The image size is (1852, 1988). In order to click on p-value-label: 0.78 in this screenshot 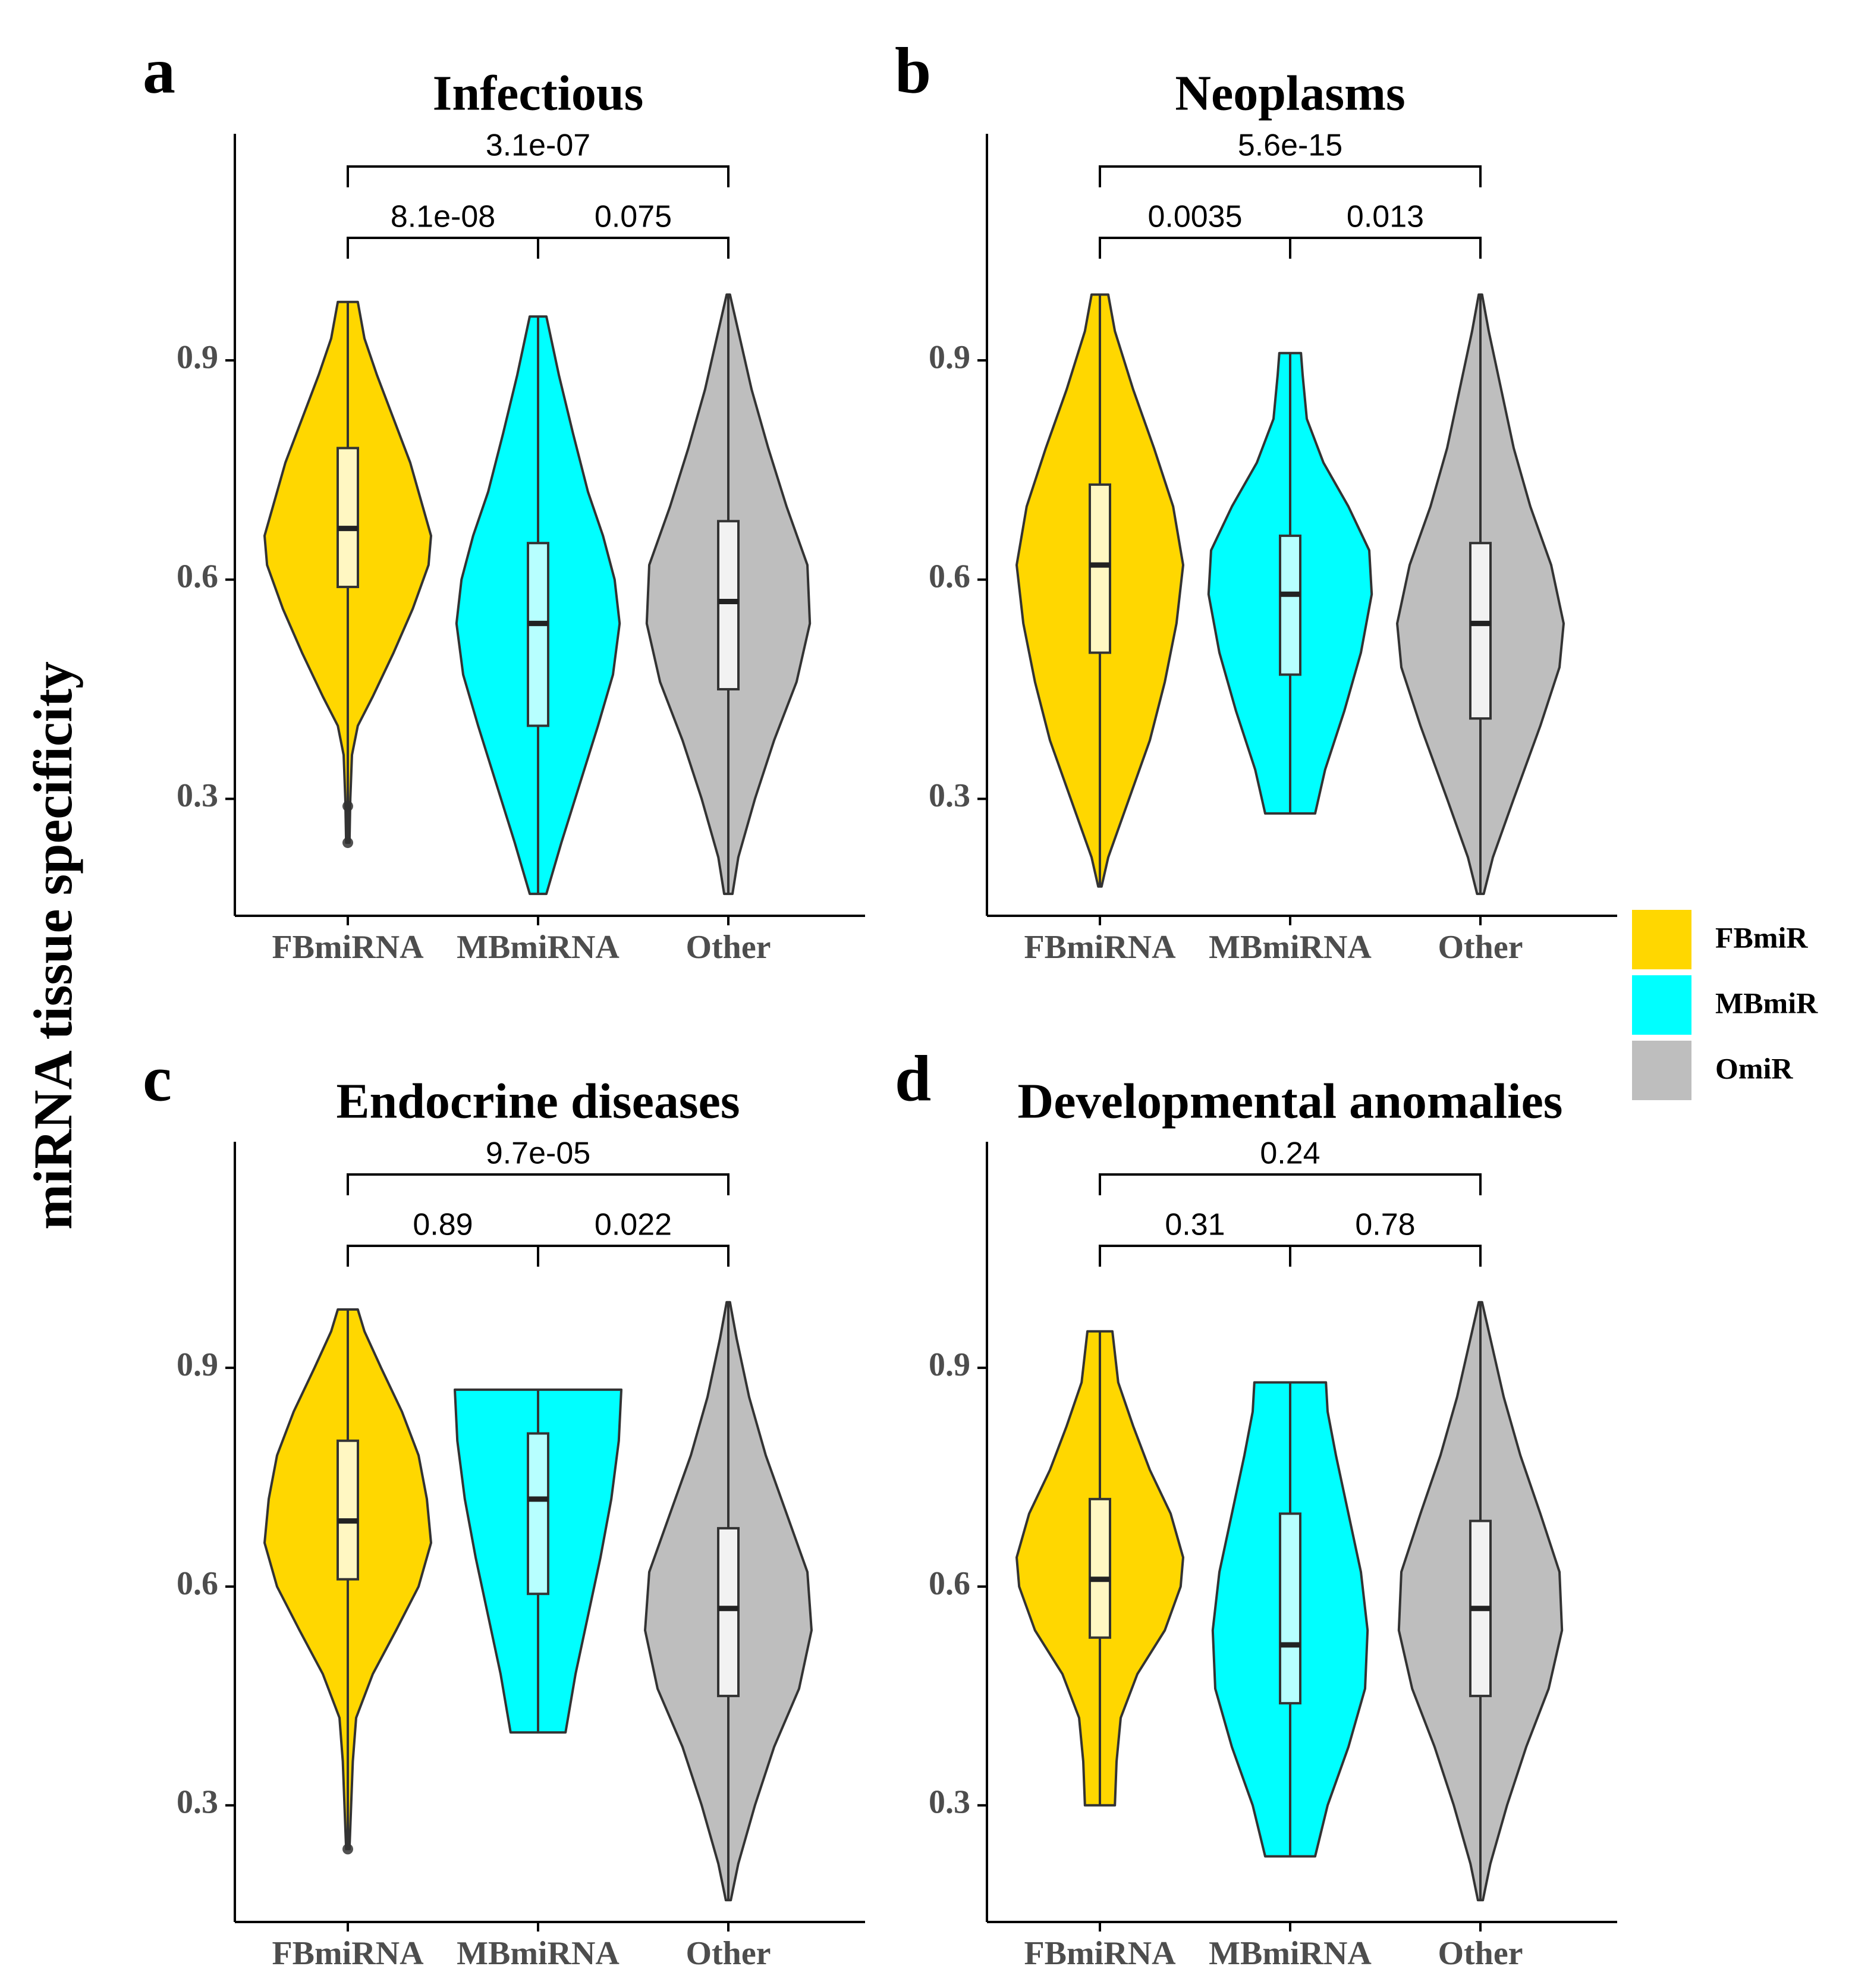, I will do `click(1385, 1225)`.